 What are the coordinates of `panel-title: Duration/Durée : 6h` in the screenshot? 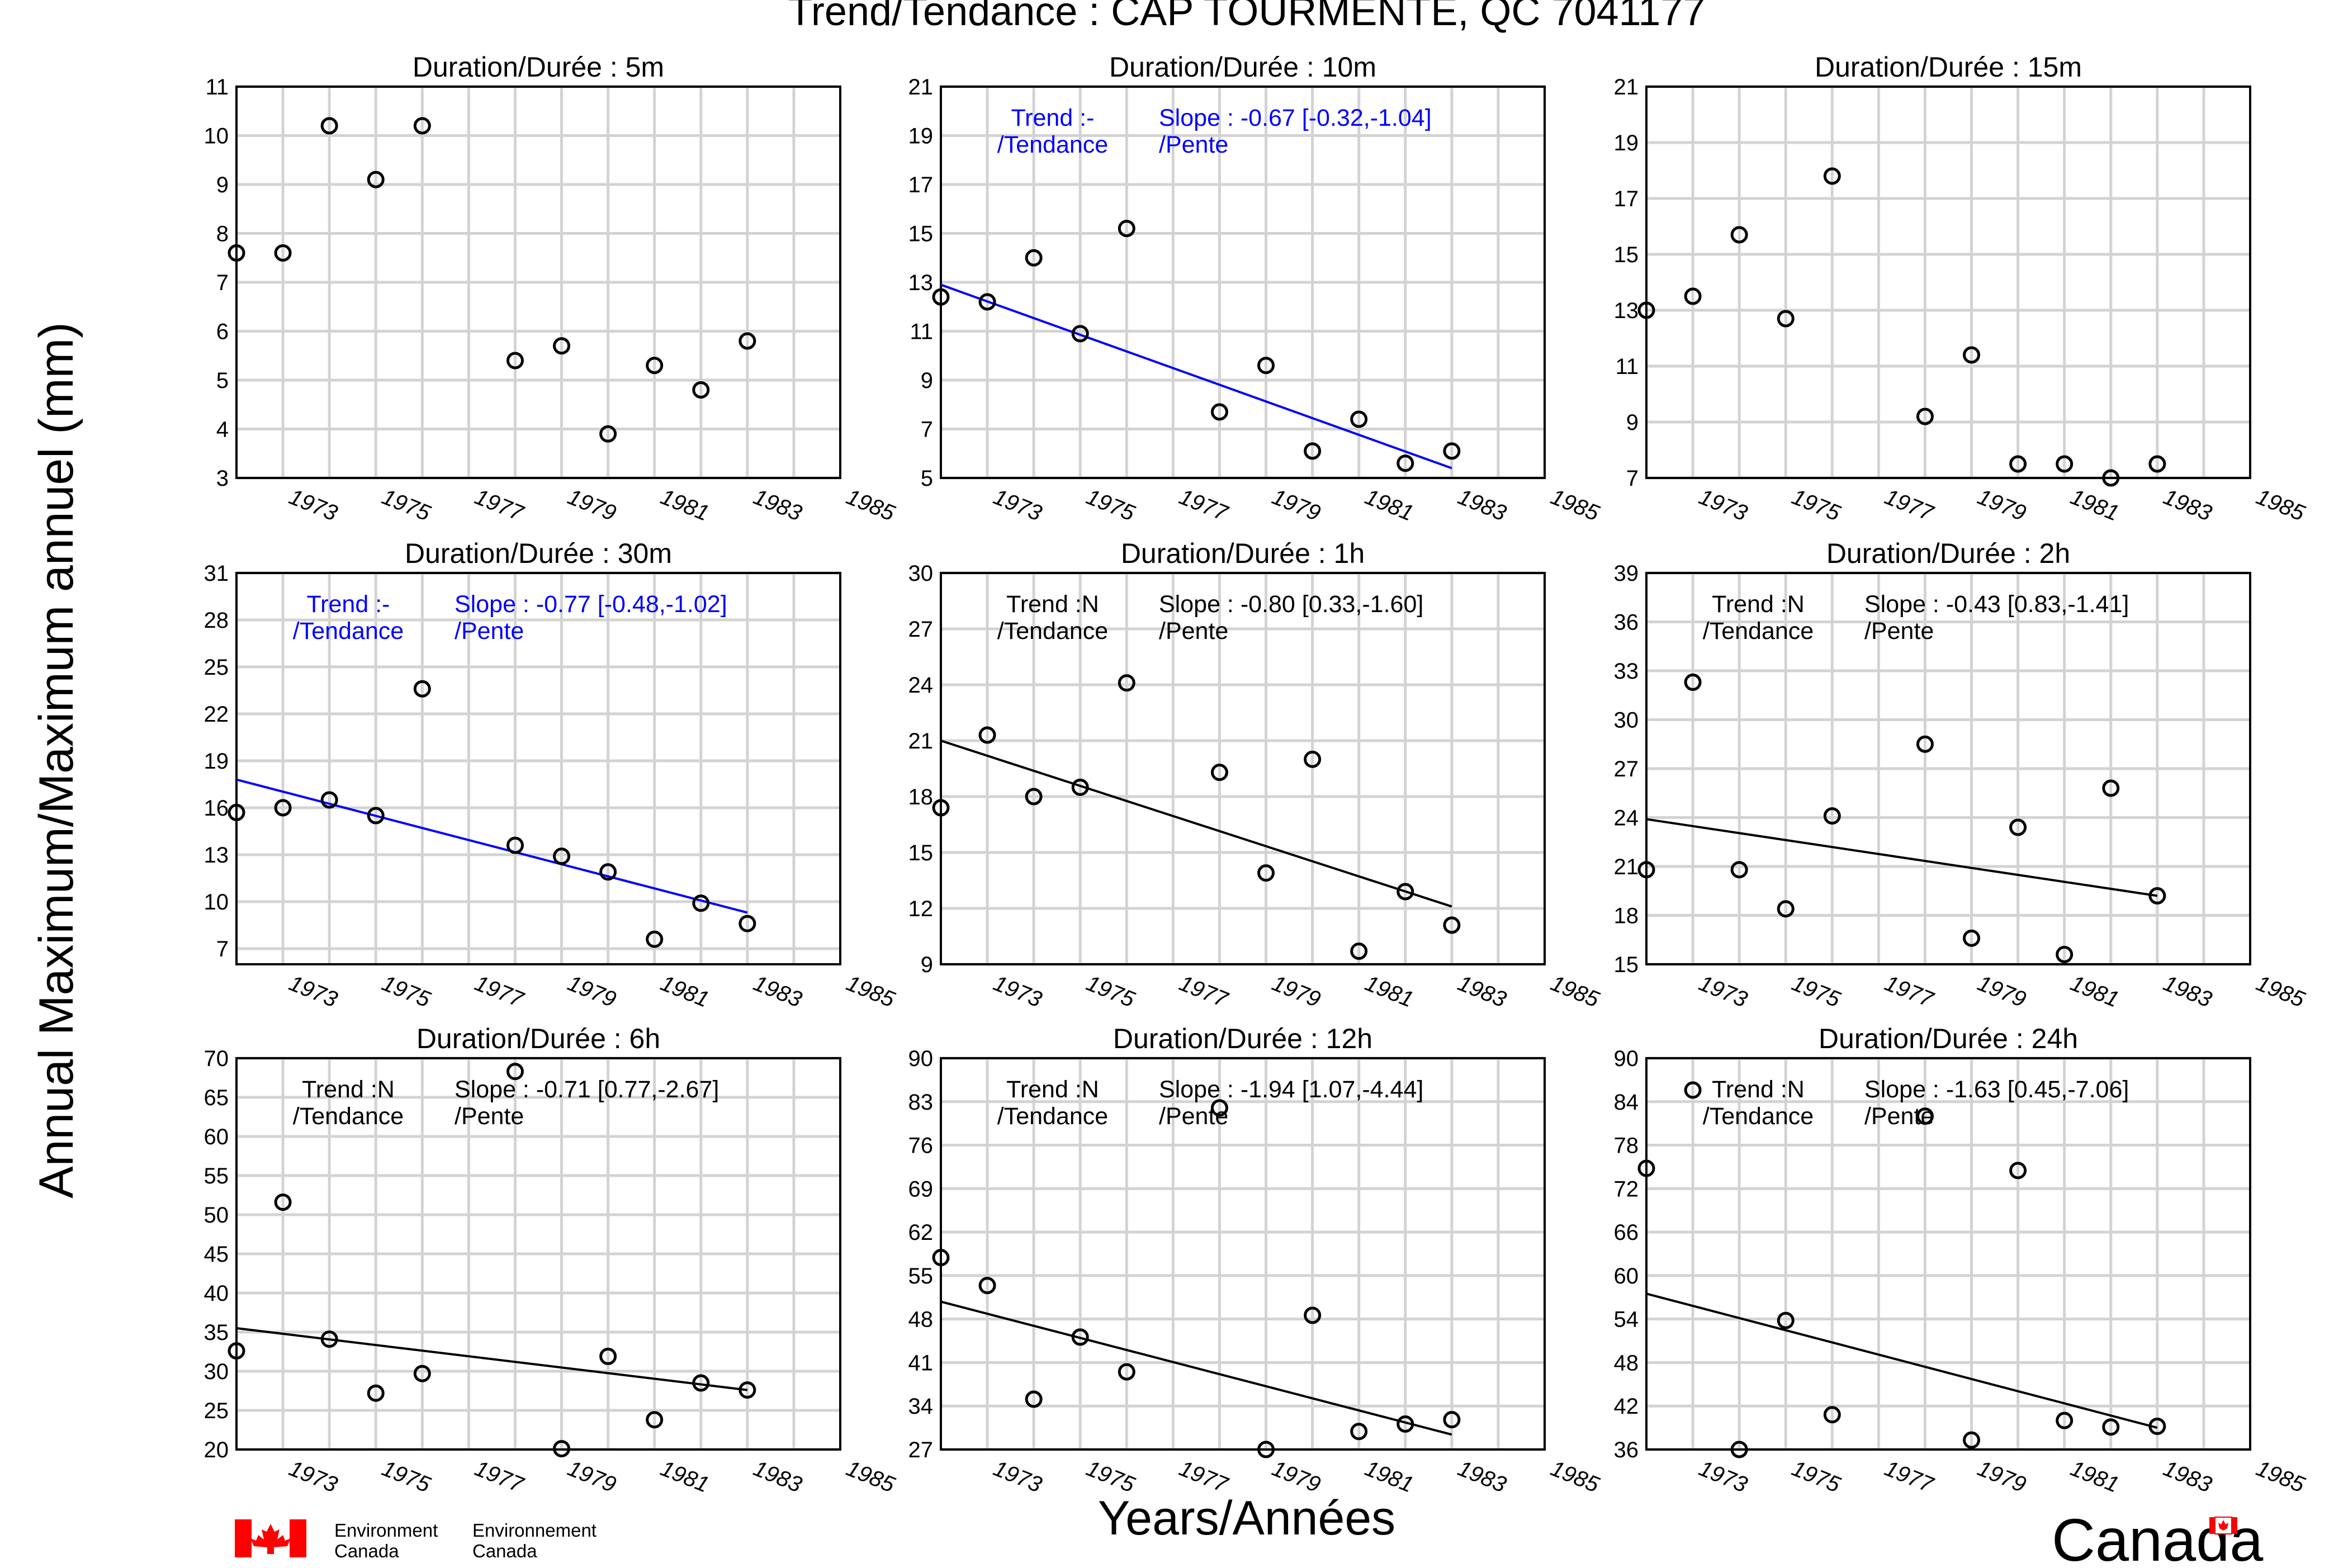 It's located at (538, 1038).